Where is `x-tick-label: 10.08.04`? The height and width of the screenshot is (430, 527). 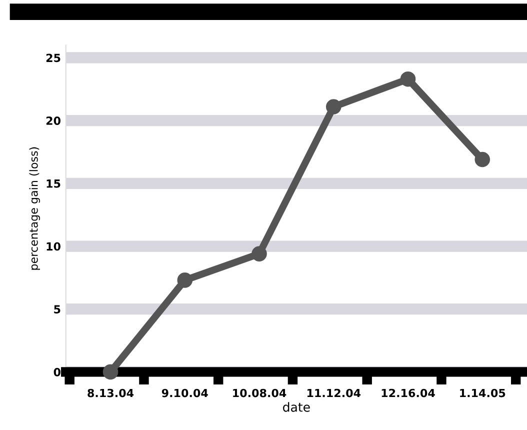 x-tick-label: 10.08.04 is located at coordinates (259, 393).